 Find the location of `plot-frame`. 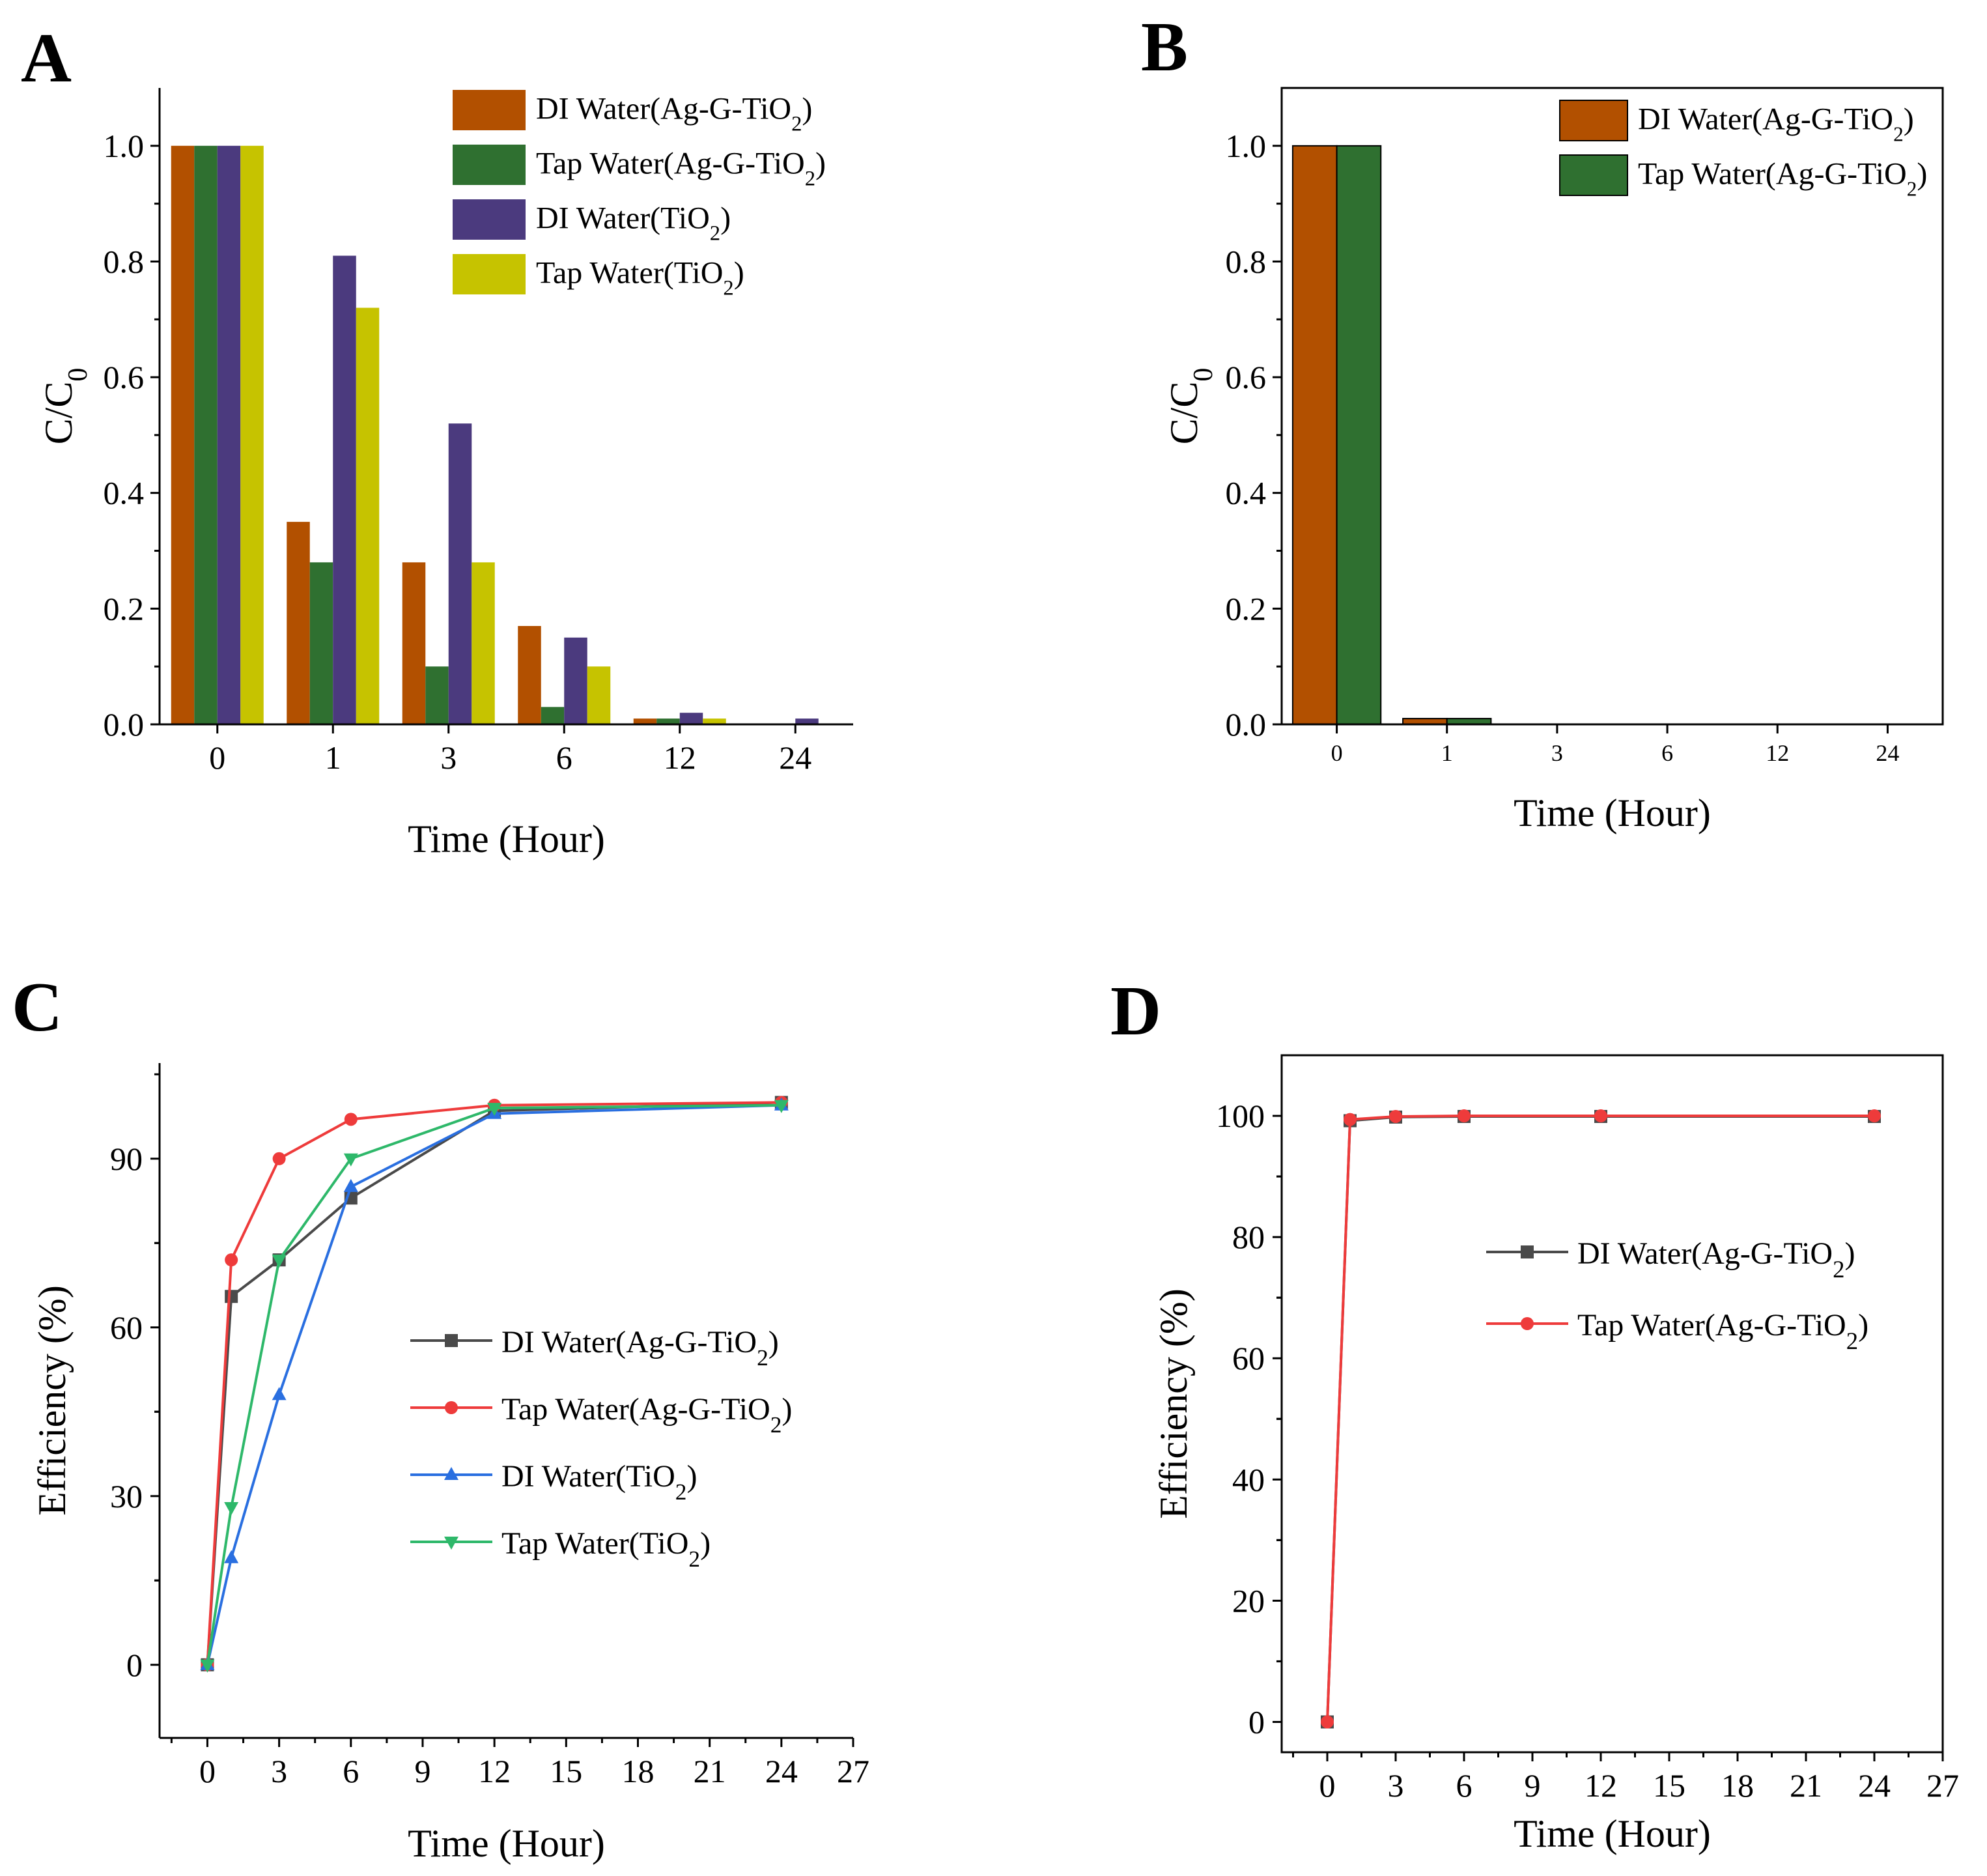

plot-frame is located at coordinates (1612, 1404).